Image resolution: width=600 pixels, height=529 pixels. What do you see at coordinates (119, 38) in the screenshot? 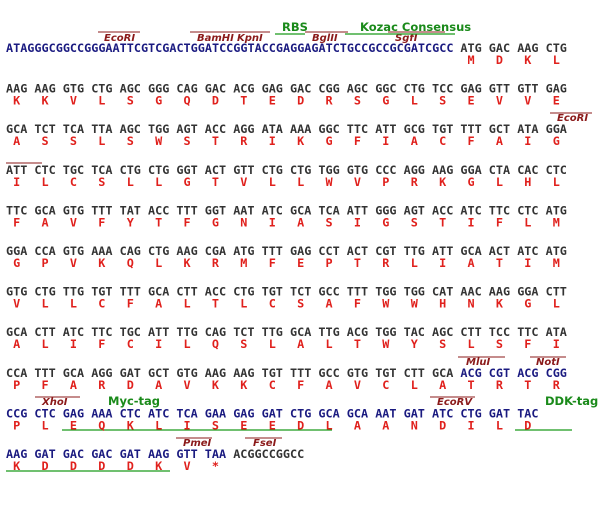
I see `site-label: EcoRI` at bounding box center [119, 38].